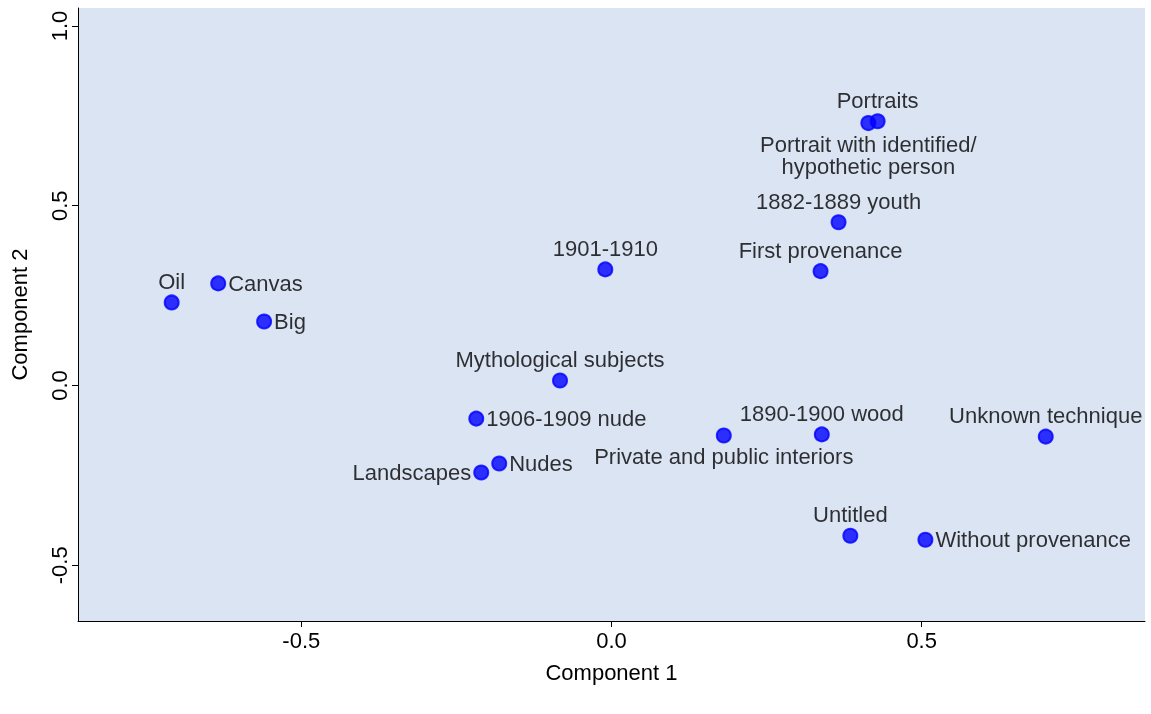  What do you see at coordinates (172, 281) in the screenshot?
I see `series-label: Oil` at bounding box center [172, 281].